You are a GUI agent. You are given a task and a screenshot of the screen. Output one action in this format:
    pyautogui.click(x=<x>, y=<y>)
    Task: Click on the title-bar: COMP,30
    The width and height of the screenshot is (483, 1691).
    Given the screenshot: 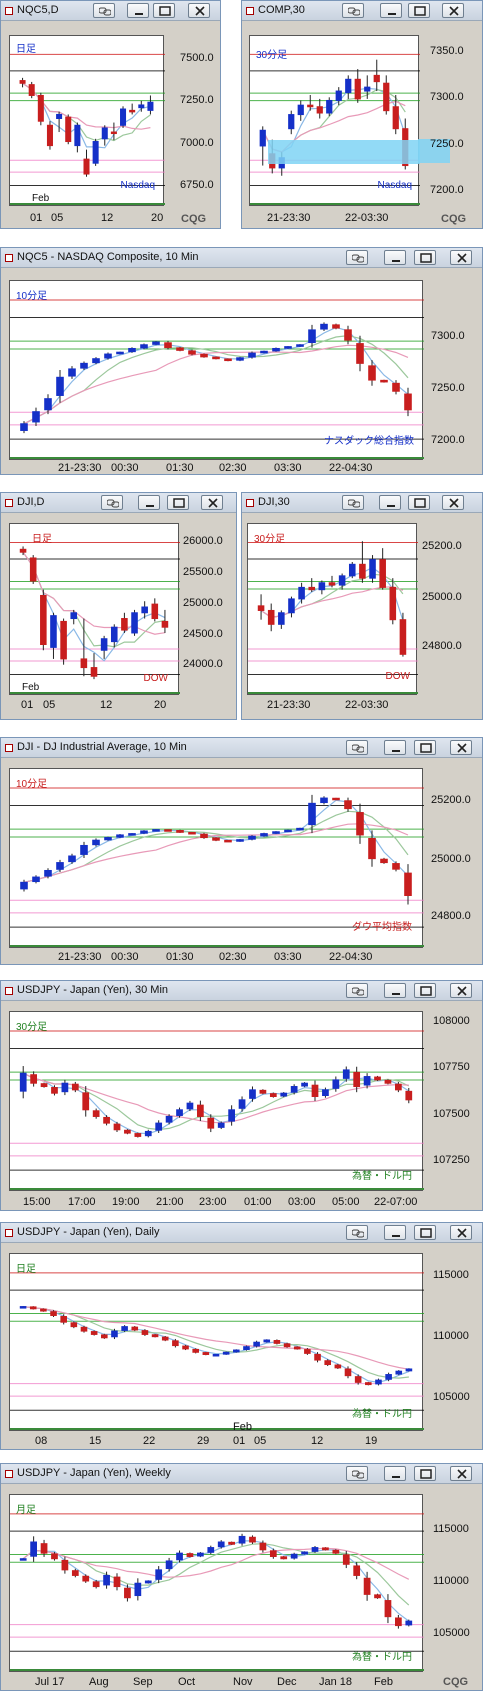 What is the action you would take?
    pyautogui.click(x=362, y=11)
    